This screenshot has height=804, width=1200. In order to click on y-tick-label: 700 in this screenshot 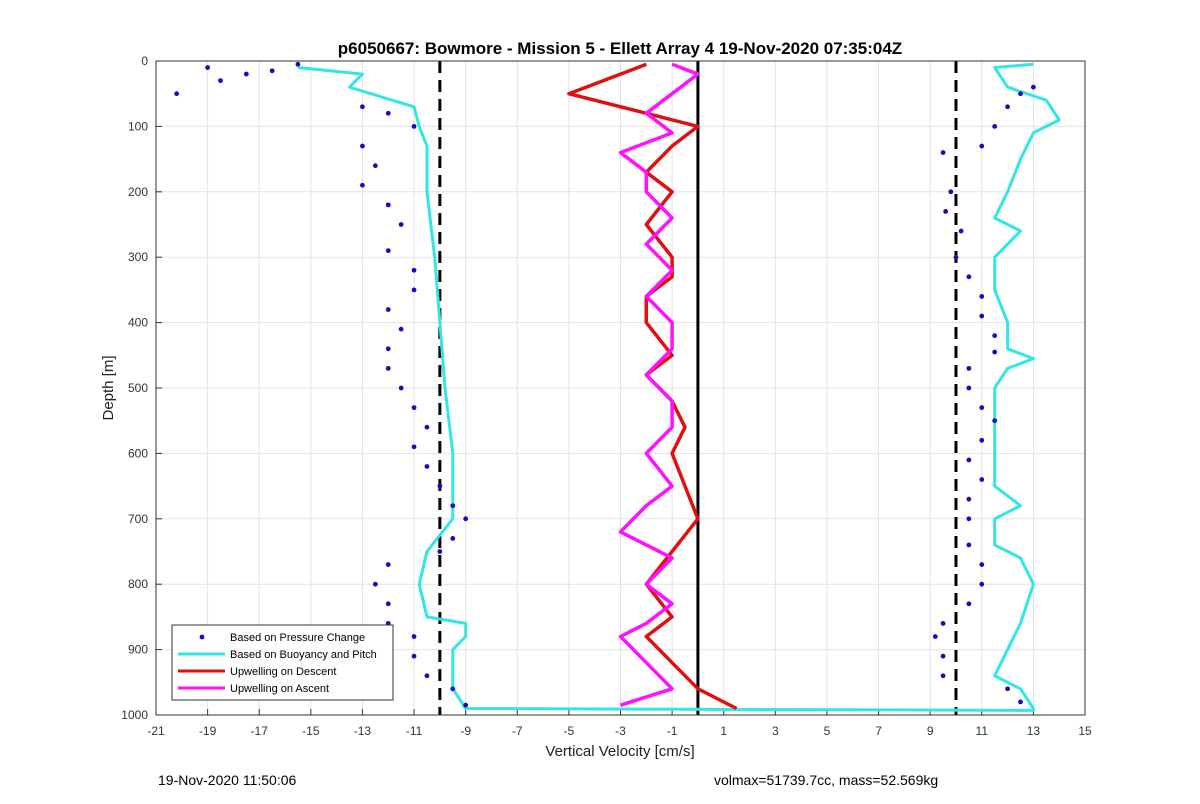, I will do `click(138, 519)`.